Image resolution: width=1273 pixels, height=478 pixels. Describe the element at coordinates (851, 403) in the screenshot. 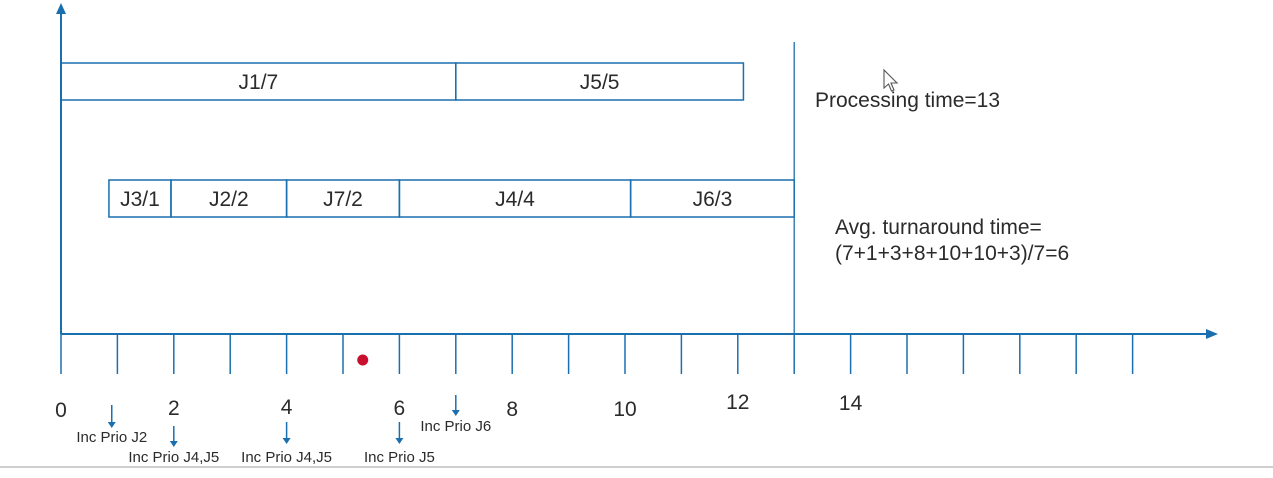

I see `tick-label: 14` at that location.